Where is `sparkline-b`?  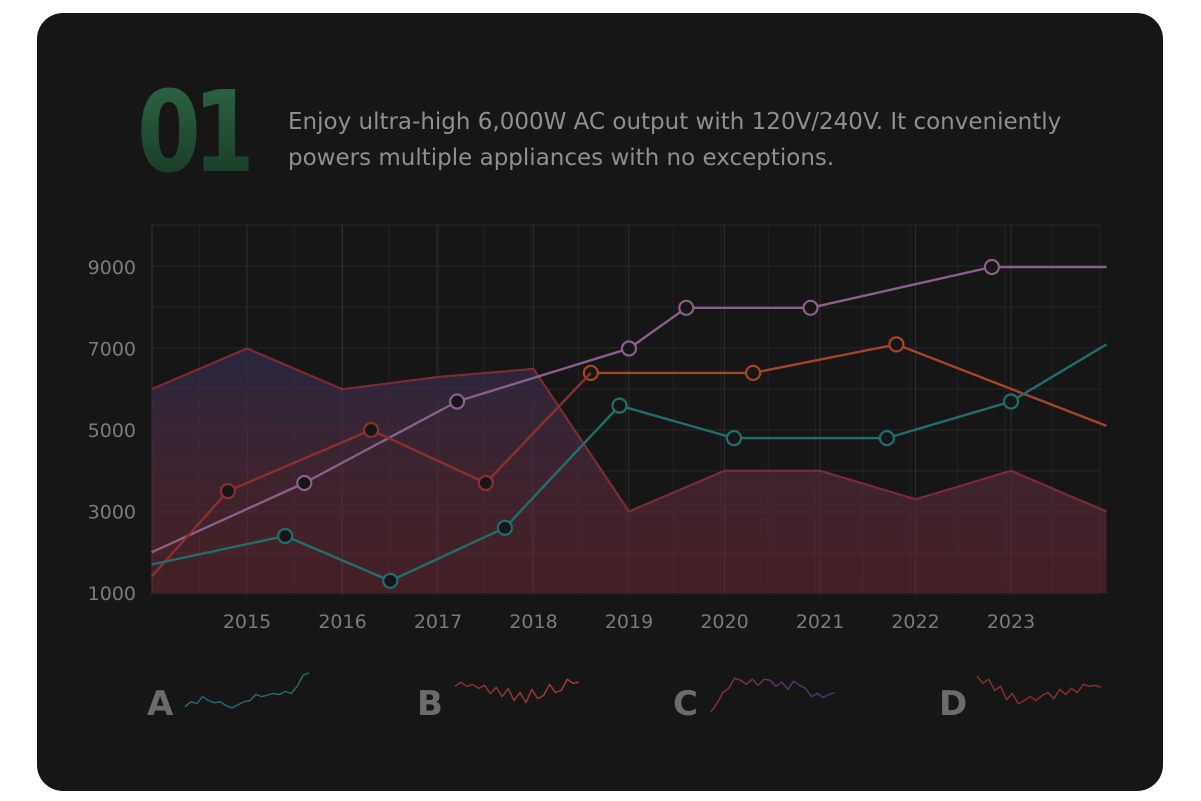 sparkline-b is located at coordinates (517, 691).